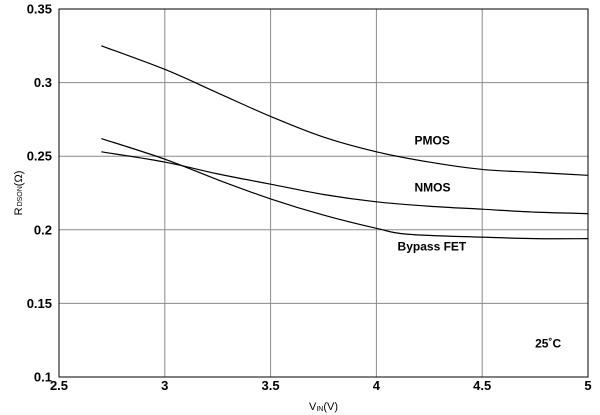  I want to click on annotations: PMOS NMOS Bypass FET 25˚C, so click(480, 241).